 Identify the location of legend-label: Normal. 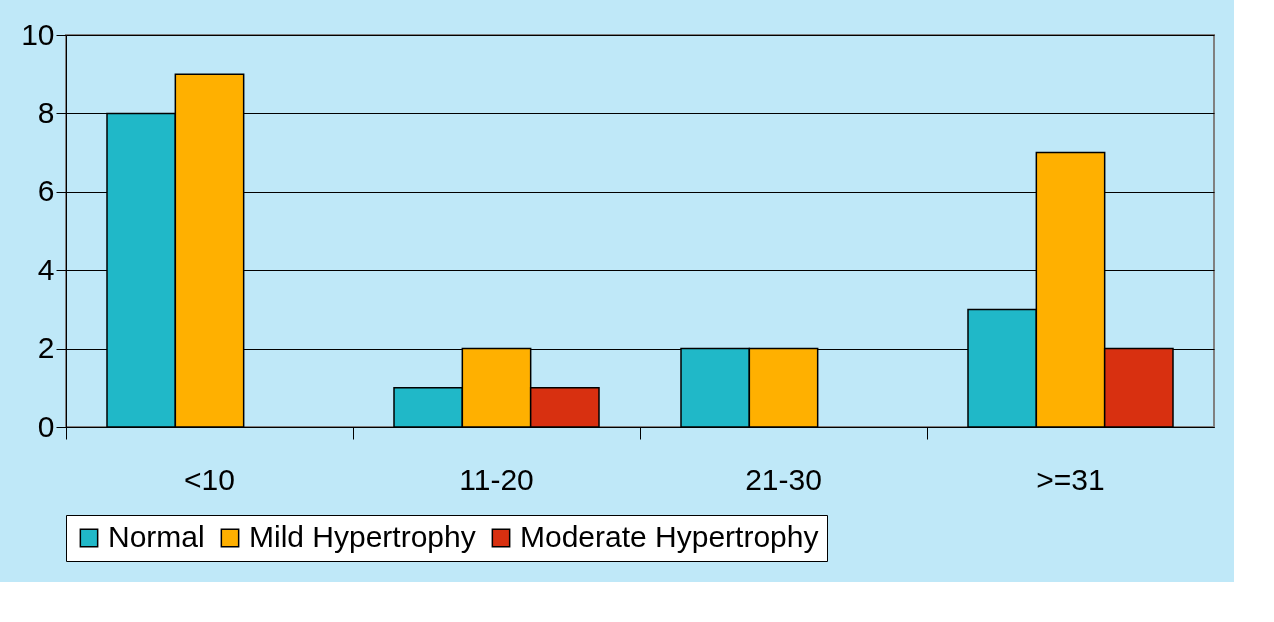
(156, 536).